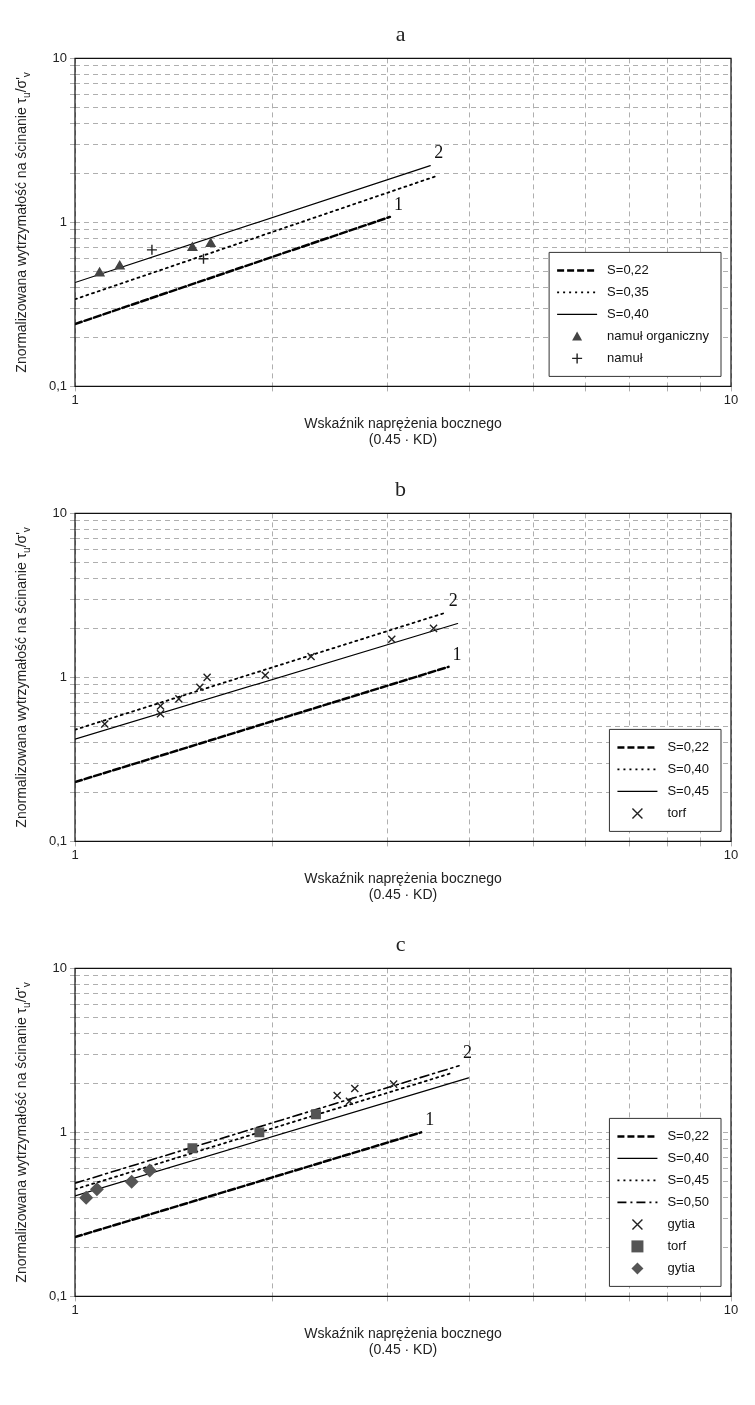 This screenshot has width=755, height=1405. What do you see at coordinates (625, 357) in the screenshot?
I see `legend-label: namuł` at bounding box center [625, 357].